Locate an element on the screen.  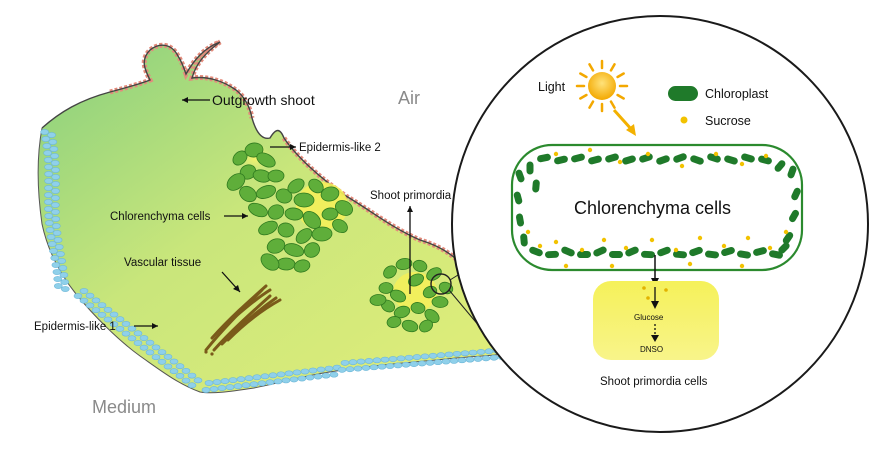
chlorenchyma-cell-inset is located at coordinates (657, 207).